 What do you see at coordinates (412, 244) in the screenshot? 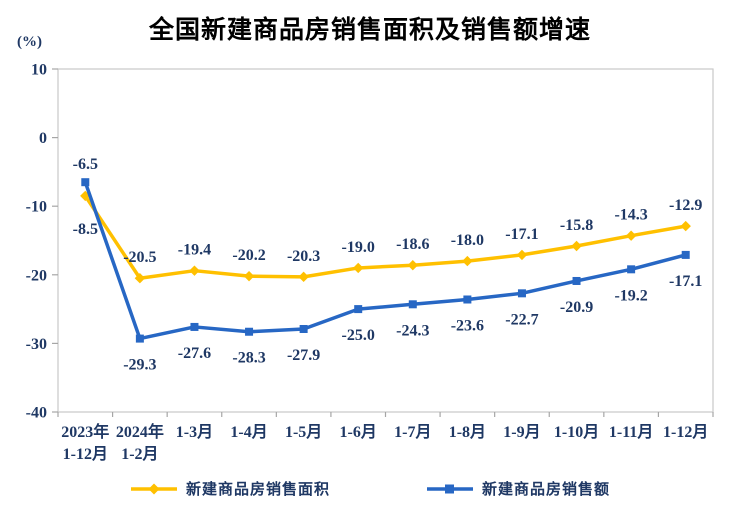
I see `data-point-label: -18.6` at bounding box center [412, 244].